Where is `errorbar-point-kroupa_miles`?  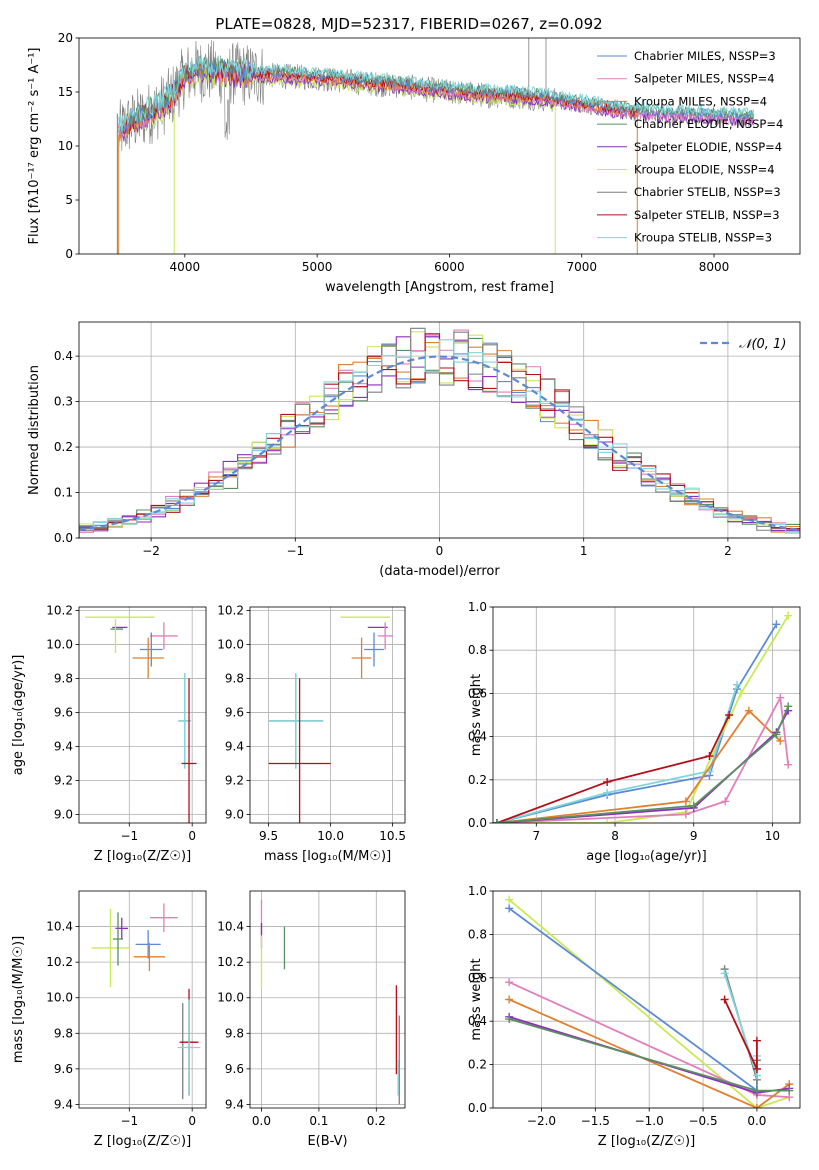
errorbar-point-kroupa_miles is located at coordinates (361, 658).